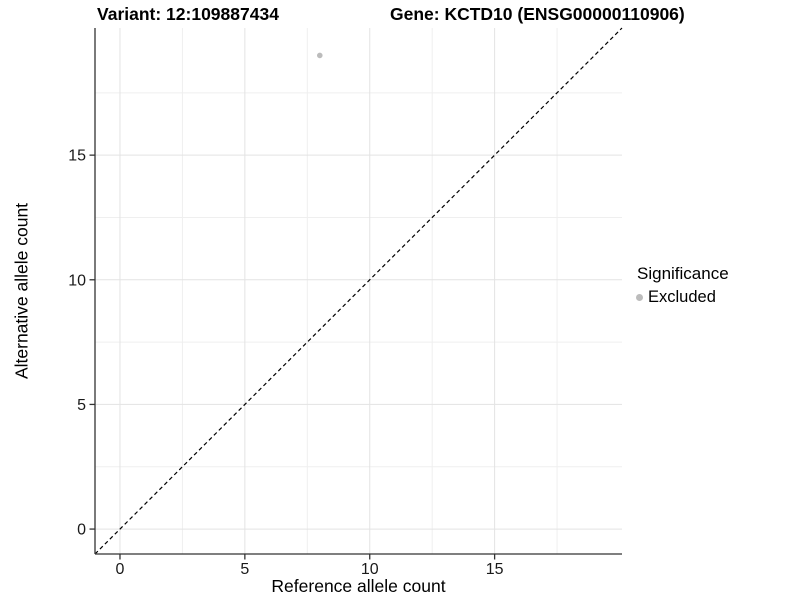 This screenshot has height=600, width=800. Describe the element at coordinates (682, 285) in the screenshot. I see `legend: Significance Excluded` at that location.